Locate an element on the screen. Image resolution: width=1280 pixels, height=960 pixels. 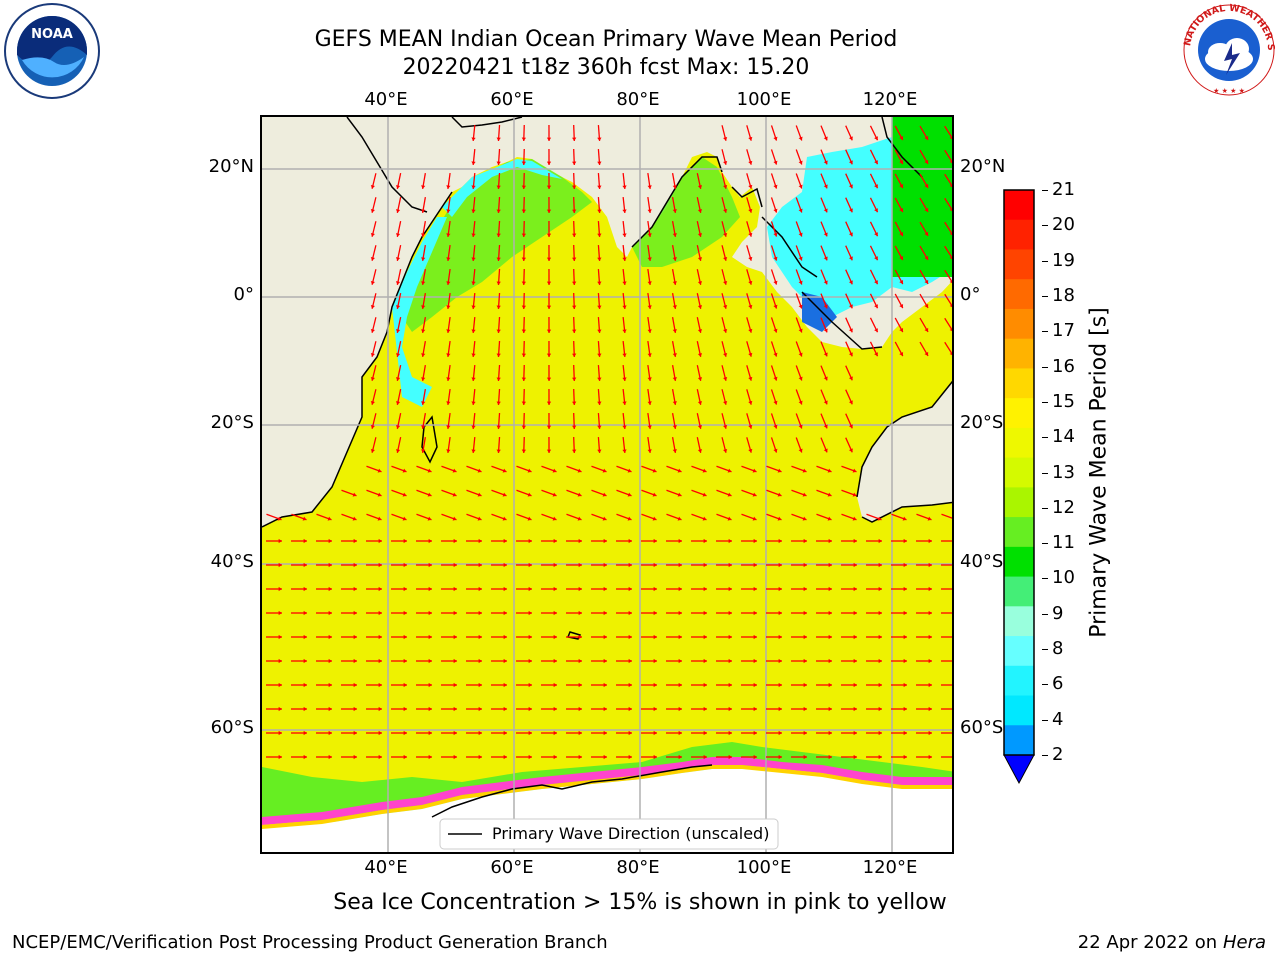
colorbar-tick-label: 20 is located at coordinates (1063, 225).